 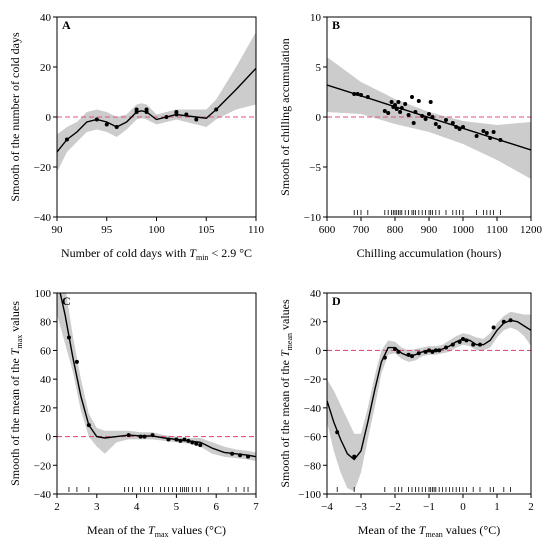 I want to click on panel-letter: D, so click(x=336, y=301).